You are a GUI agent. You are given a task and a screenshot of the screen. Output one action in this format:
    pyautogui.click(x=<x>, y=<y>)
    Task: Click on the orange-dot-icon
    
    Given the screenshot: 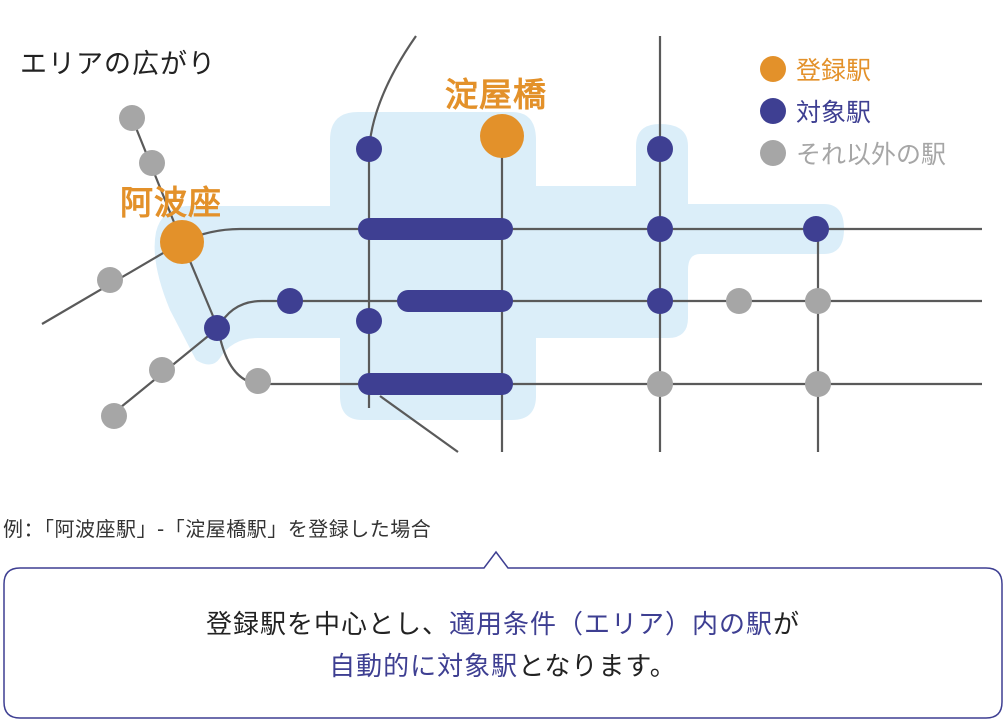 What is the action you would take?
    pyautogui.click(x=773, y=69)
    